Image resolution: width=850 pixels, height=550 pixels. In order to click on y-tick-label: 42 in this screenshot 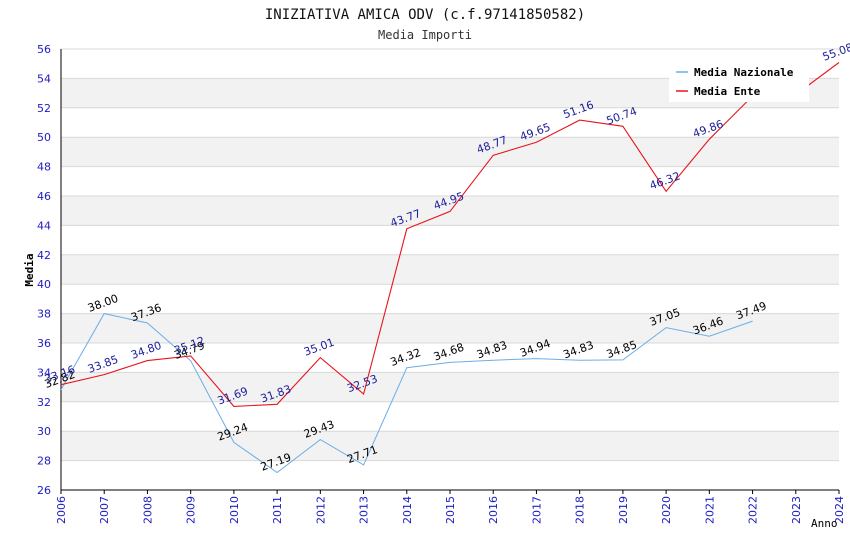, I will do `click(44, 255)`.